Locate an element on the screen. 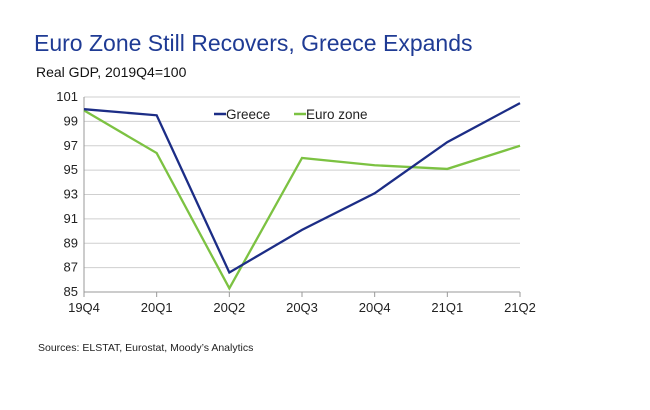 This screenshot has width=650, height=410. legend-label: Greece is located at coordinates (248, 114).